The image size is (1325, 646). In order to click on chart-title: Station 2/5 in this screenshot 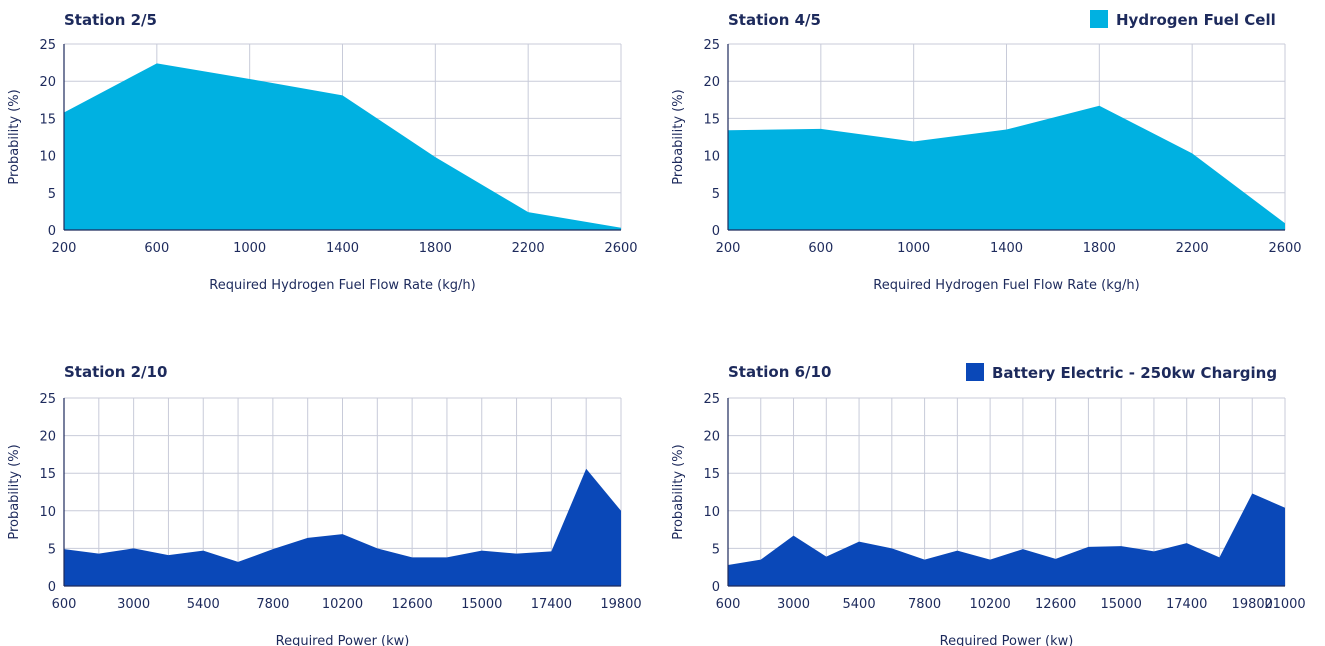, I will do `click(110, 20)`.